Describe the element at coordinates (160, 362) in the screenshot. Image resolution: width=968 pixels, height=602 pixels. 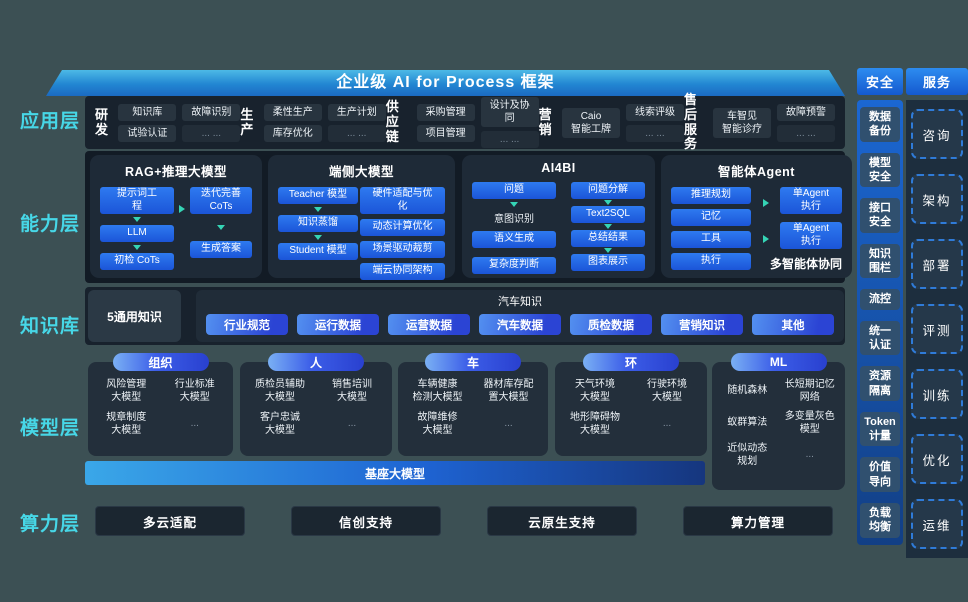
I see `model-col-header: 组织` at that location.